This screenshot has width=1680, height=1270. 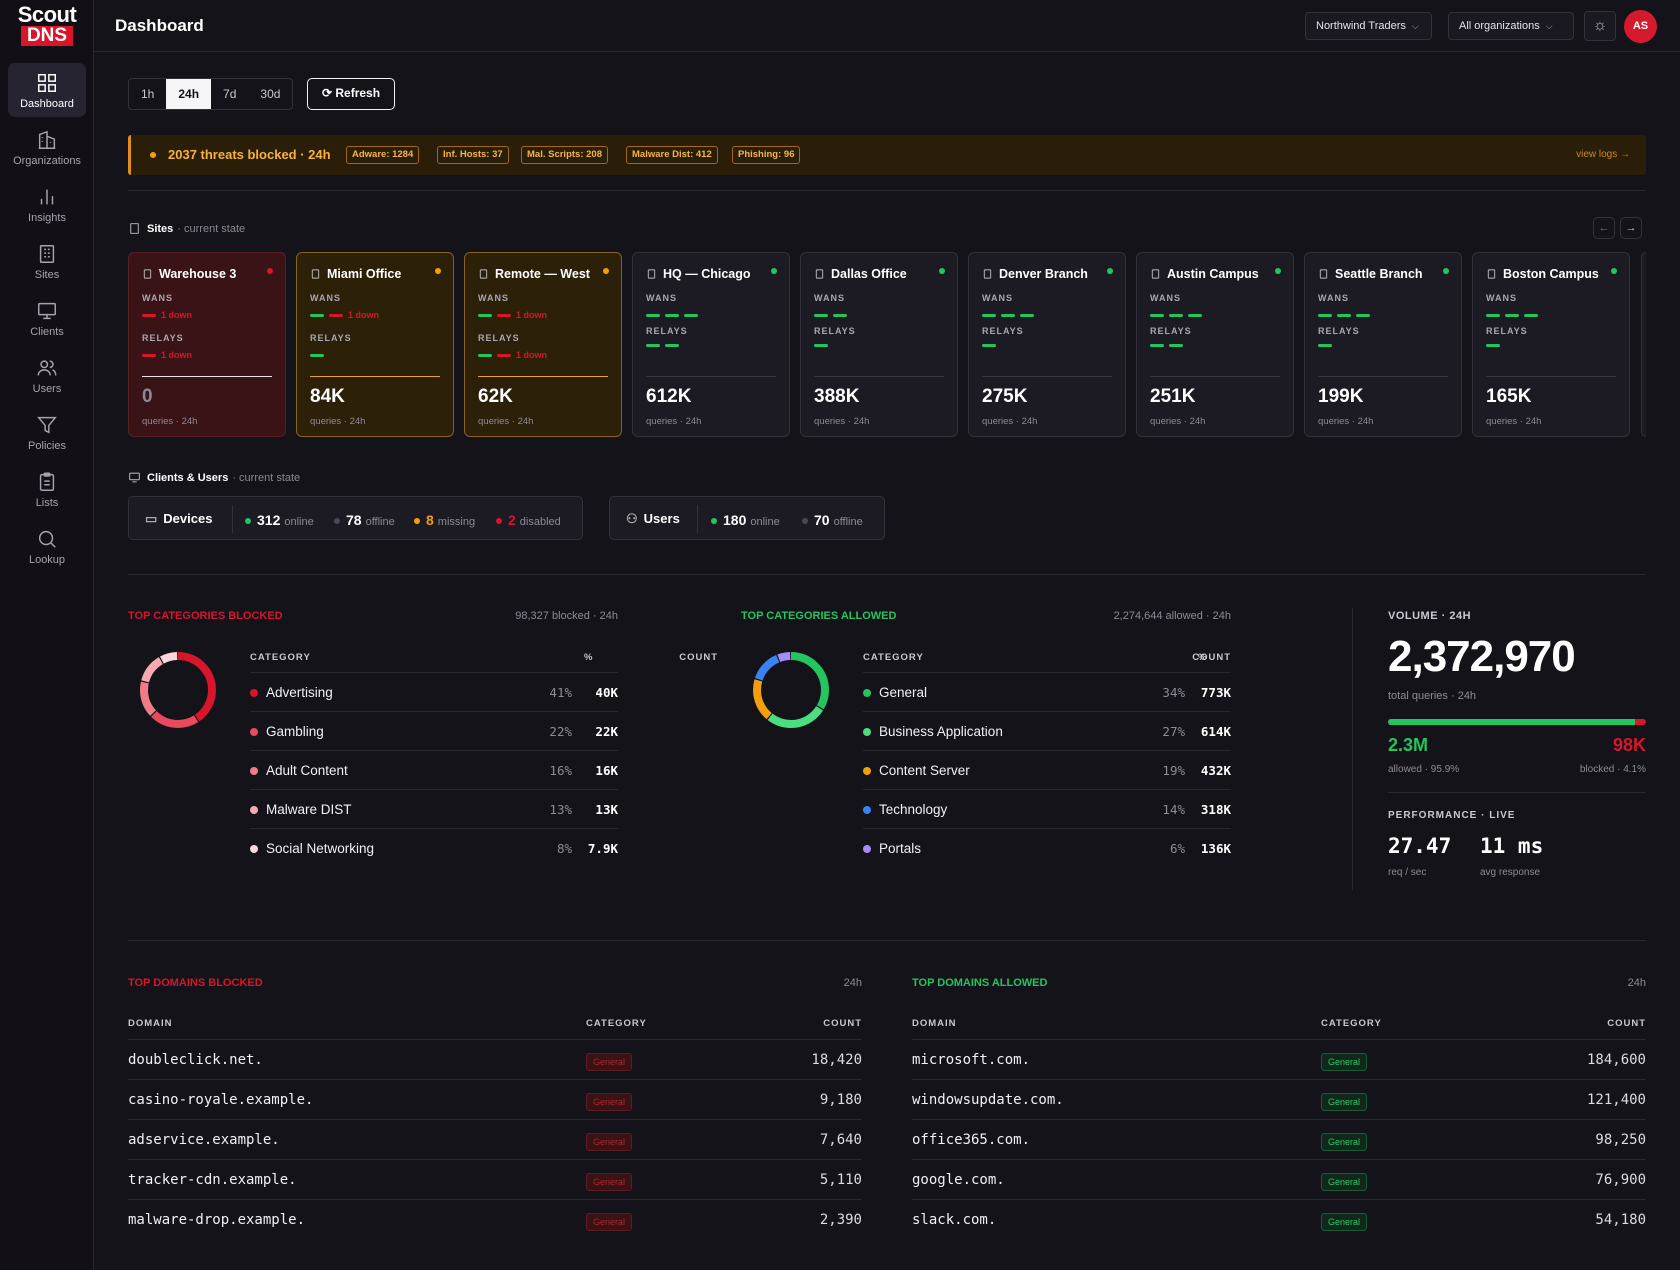 I want to click on site-name-text: Denver Branch, so click(x=1043, y=274).